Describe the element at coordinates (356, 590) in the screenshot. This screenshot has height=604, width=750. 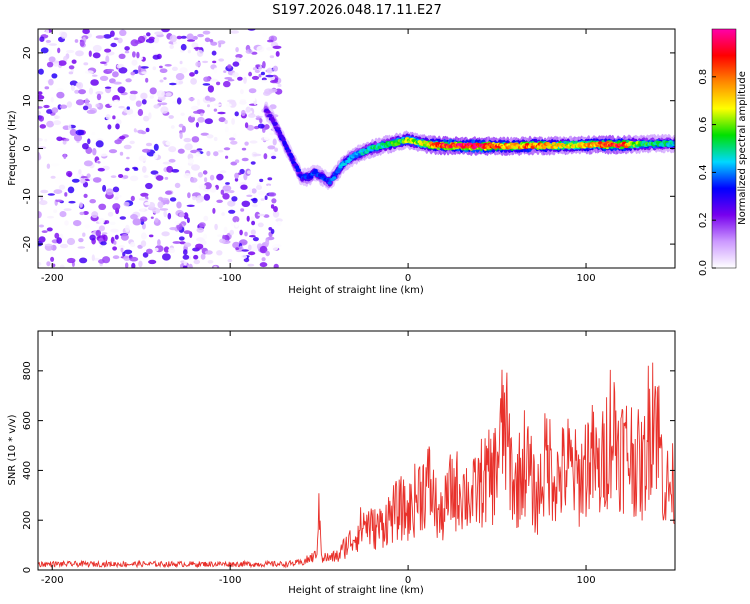
I see `snr-x-label: Height of straight line (km)` at that location.